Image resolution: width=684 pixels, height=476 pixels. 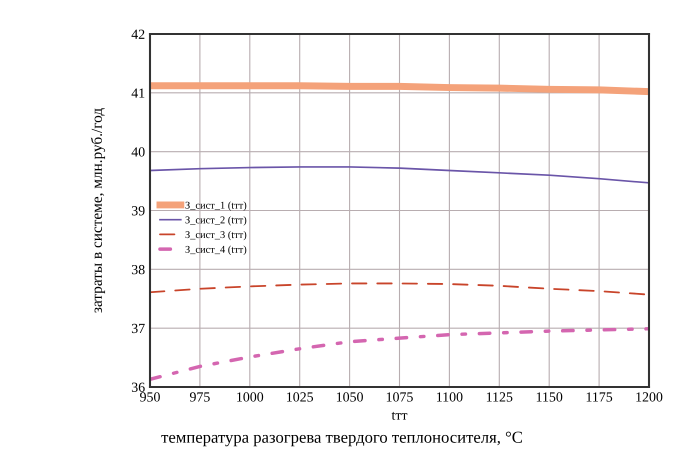 What do you see at coordinates (138, 34) in the screenshot?
I see `y-tick-label: 42` at bounding box center [138, 34].